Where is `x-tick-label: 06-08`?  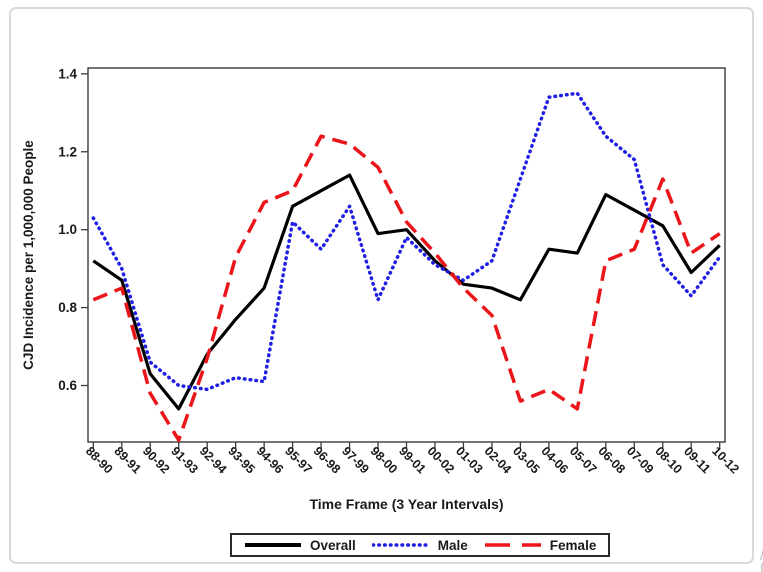
x-tick-label: 06-08 is located at coordinates (611, 460).